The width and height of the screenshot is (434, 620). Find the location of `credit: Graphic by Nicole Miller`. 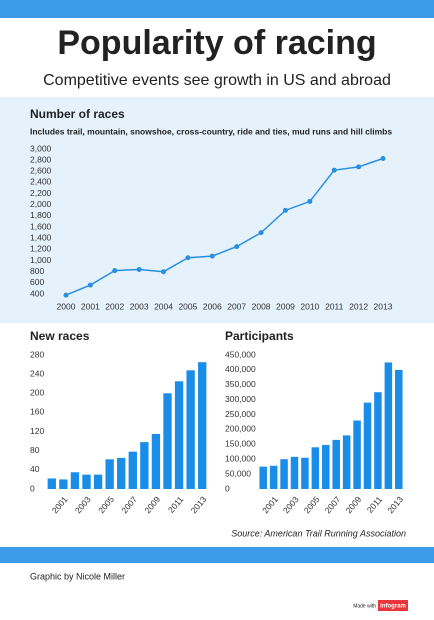

credit: Graphic by Nicole Miller is located at coordinates (77, 576).